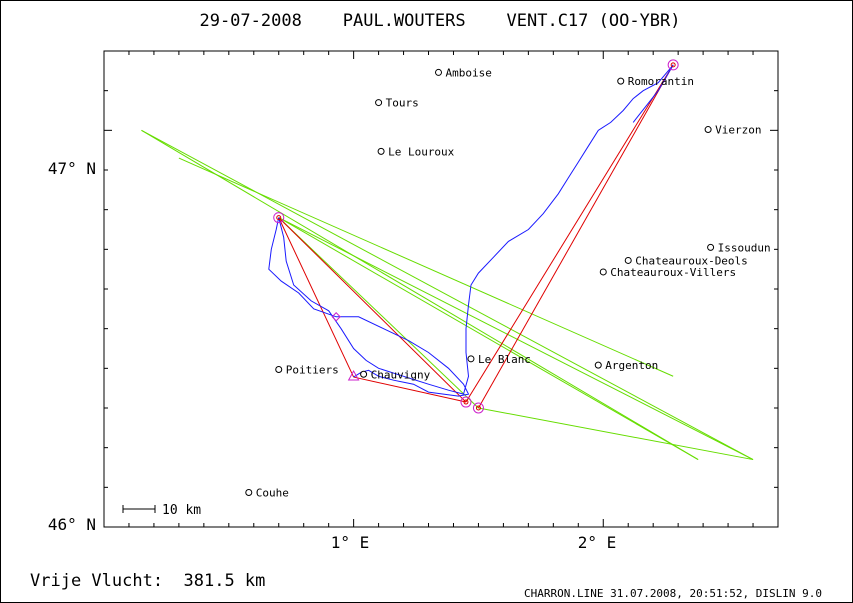 The image size is (853, 603). I want to click on town-label: Amboise, so click(469, 72).